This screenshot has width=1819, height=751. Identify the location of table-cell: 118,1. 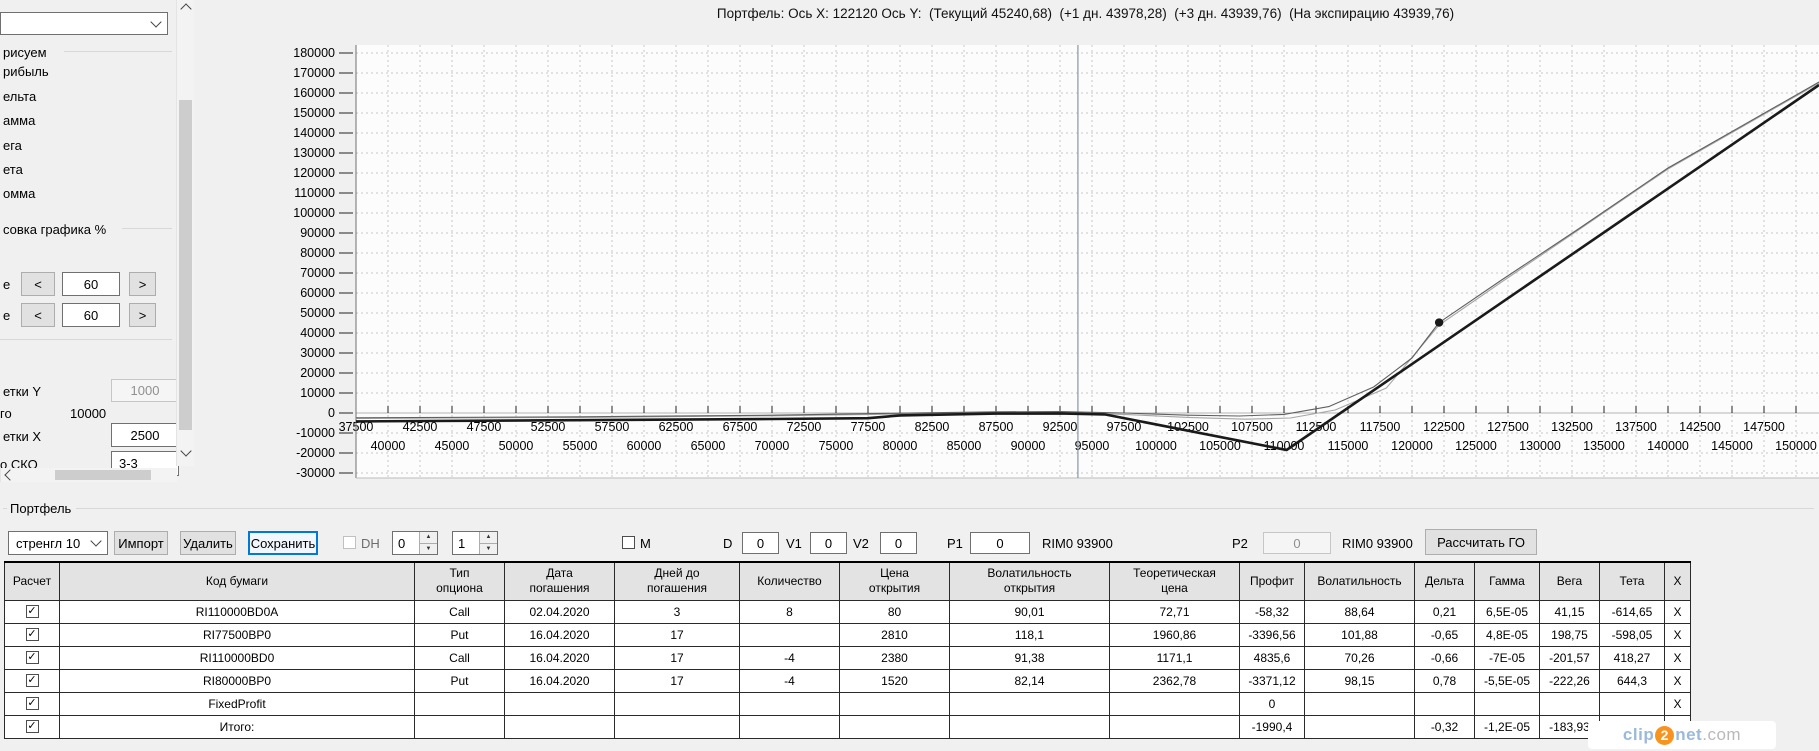
(1029, 634).